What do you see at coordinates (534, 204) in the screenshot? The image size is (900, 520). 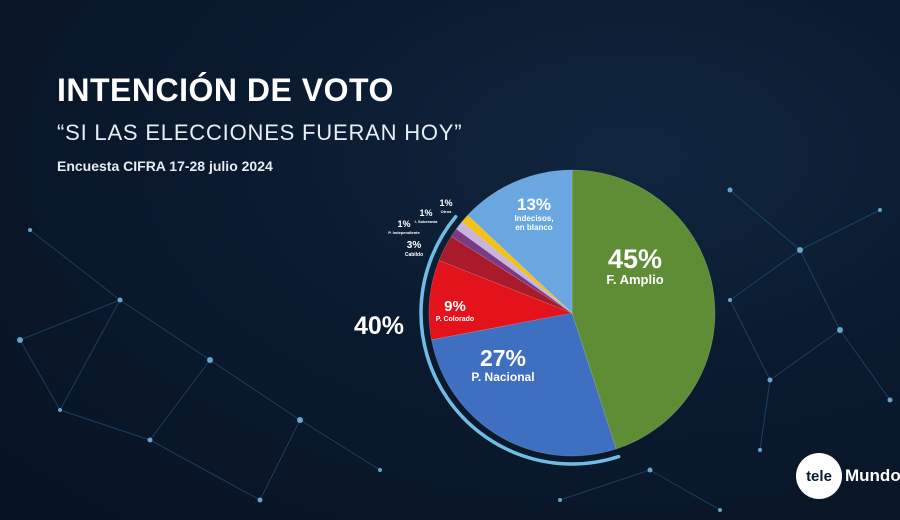 I see `slice-value-indecisos-en-blanco: 13%` at bounding box center [534, 204].